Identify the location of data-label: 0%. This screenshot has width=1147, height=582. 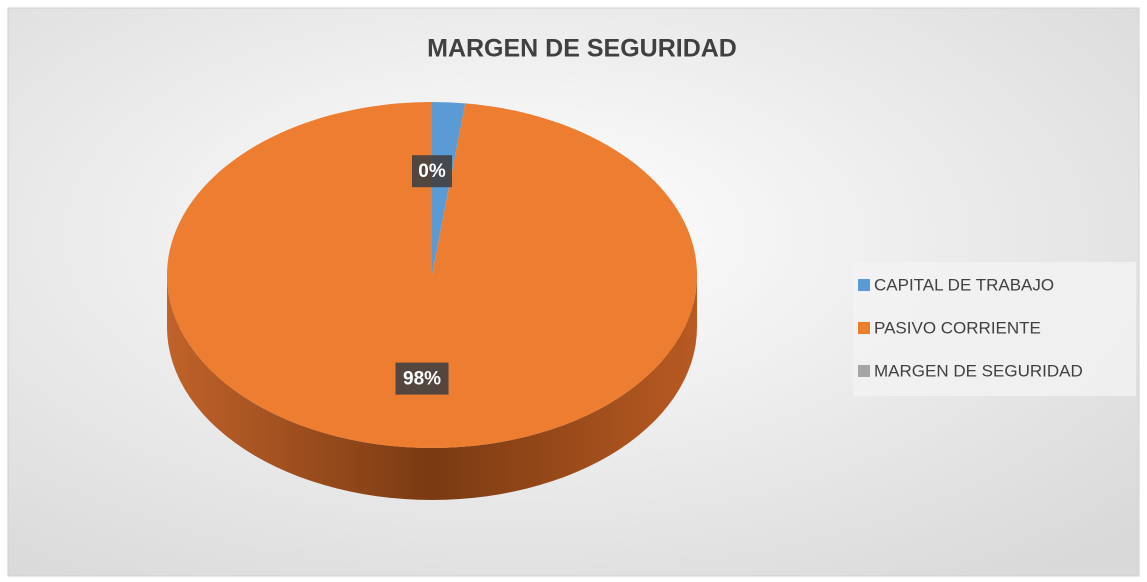
(432, 171).